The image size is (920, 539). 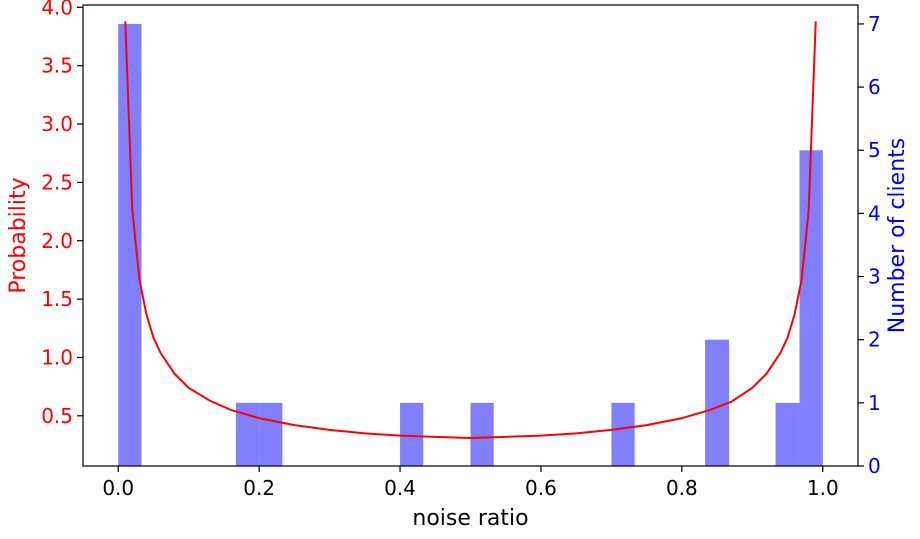 I want to click on right-y-tick-label: 0, so click(x=874, y=466).